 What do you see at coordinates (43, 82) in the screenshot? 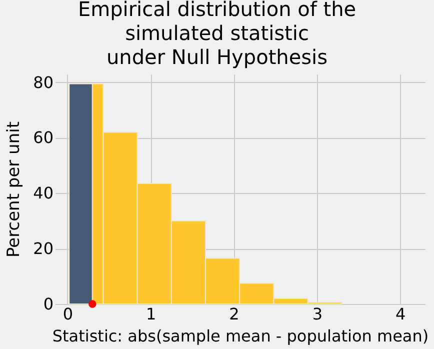
I see `y-tick-label: 80` at bounding box center [43, 82].